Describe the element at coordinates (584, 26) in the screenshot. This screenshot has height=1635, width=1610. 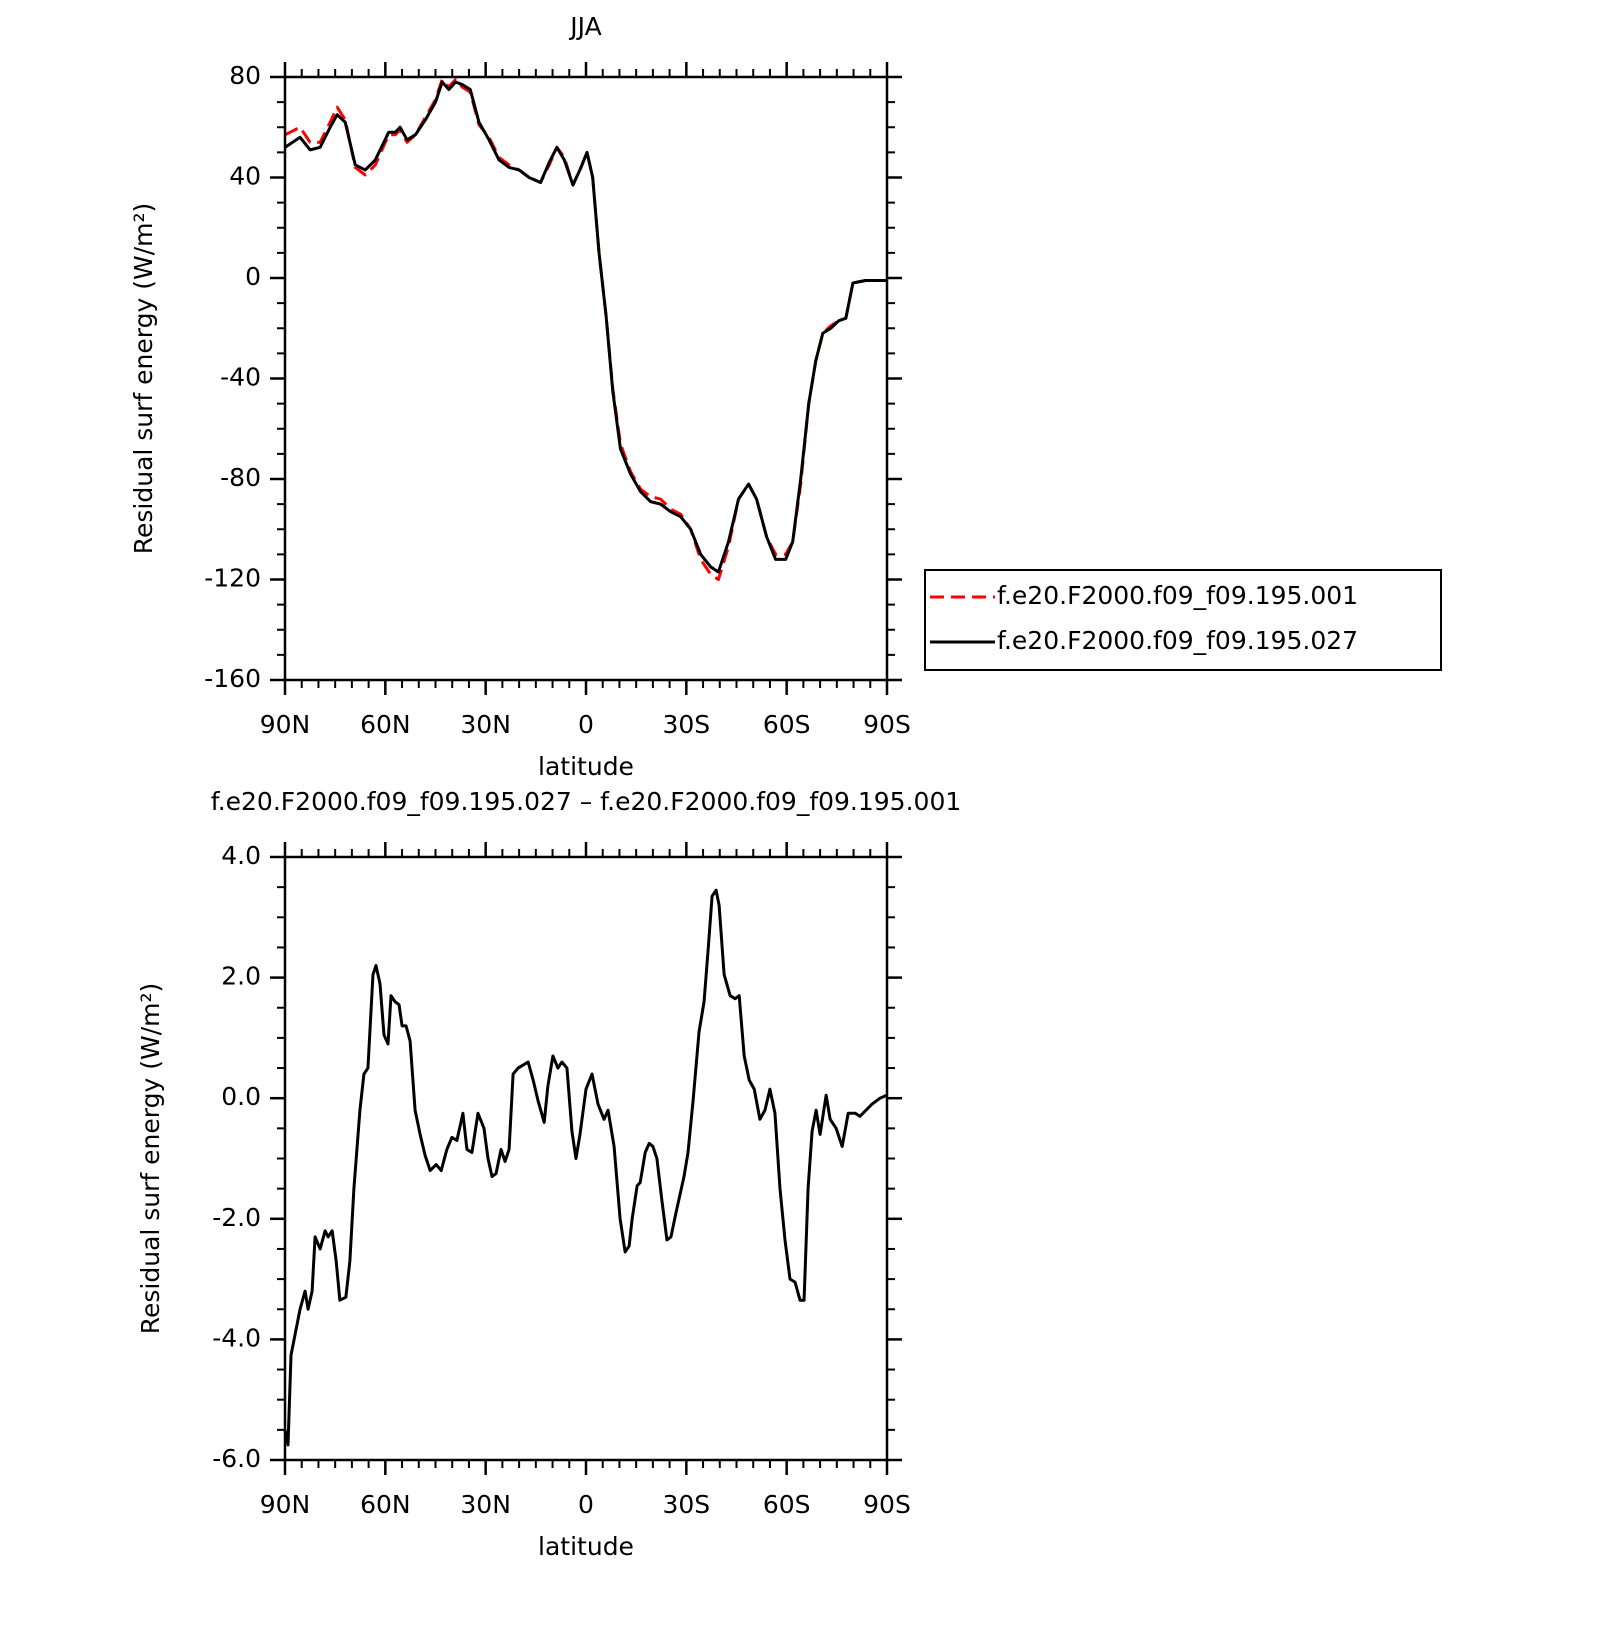
I see `chart-title: JJA` at that location.